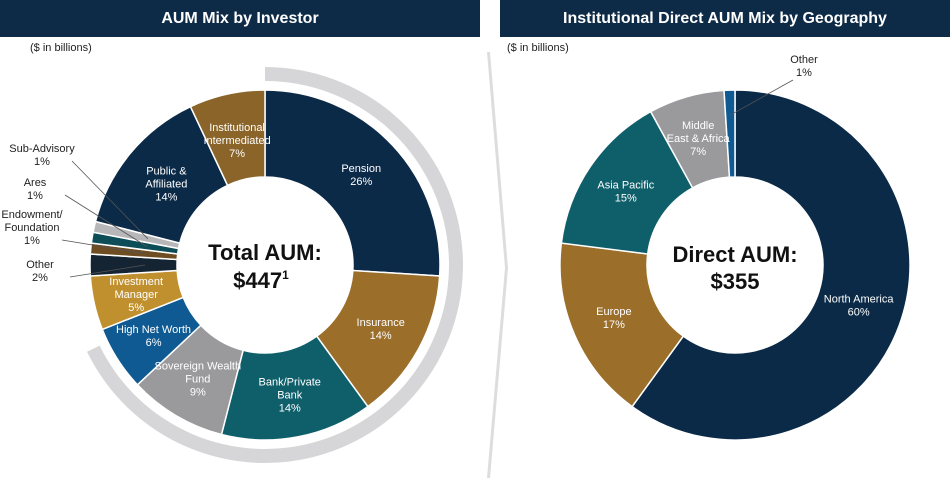  Describe the element at coordinates (240, 18) in the screenshot. I see `chart-title-investor: AUM Mix by Investor` at that location.